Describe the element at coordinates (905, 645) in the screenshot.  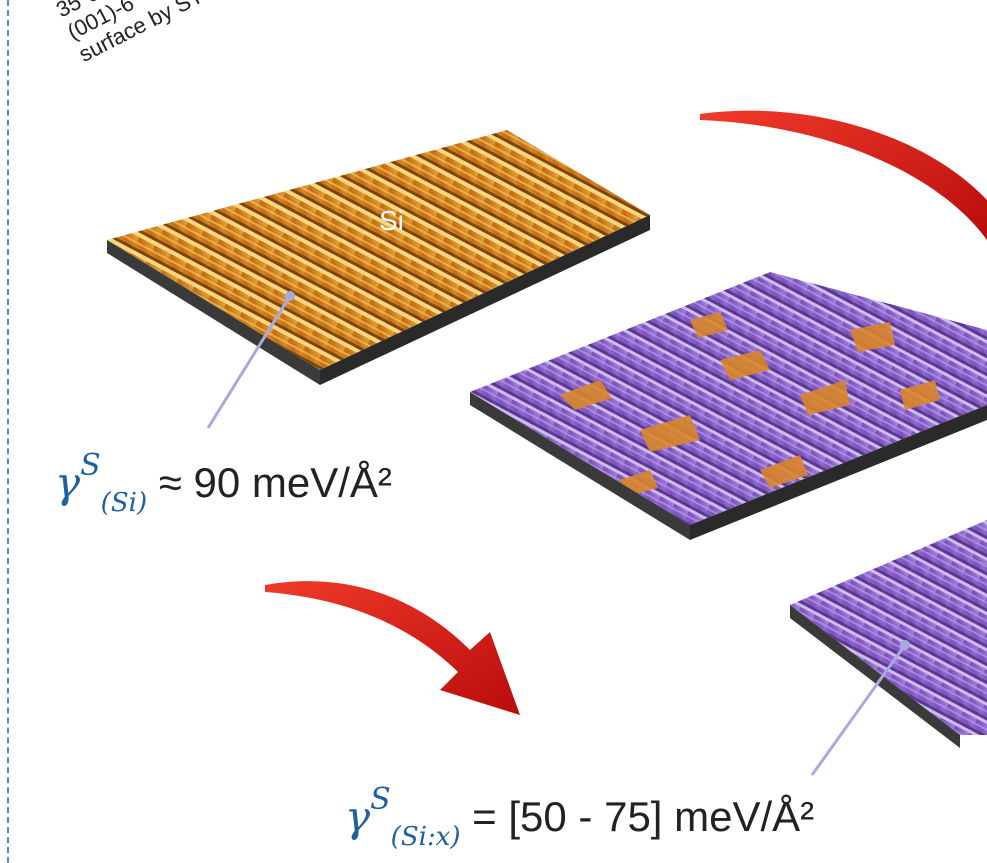
I see `pointer-dot-six` at that location.